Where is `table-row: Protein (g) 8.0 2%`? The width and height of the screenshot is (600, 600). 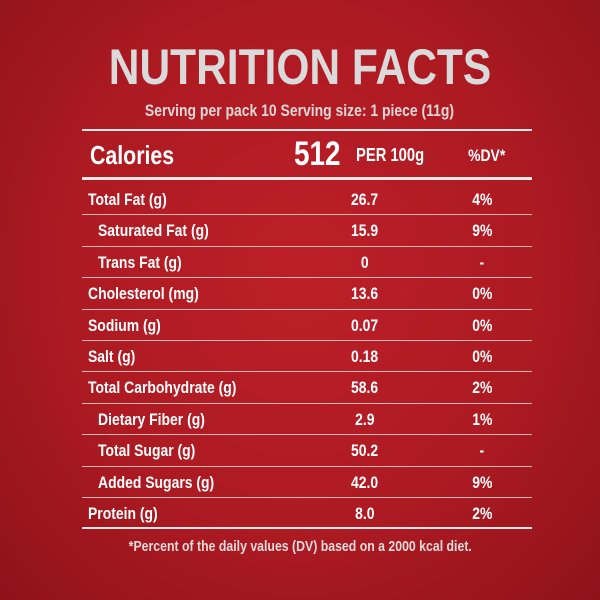
table-row: Protein (g) 8.0 2% is located at coordinates (307, 514).